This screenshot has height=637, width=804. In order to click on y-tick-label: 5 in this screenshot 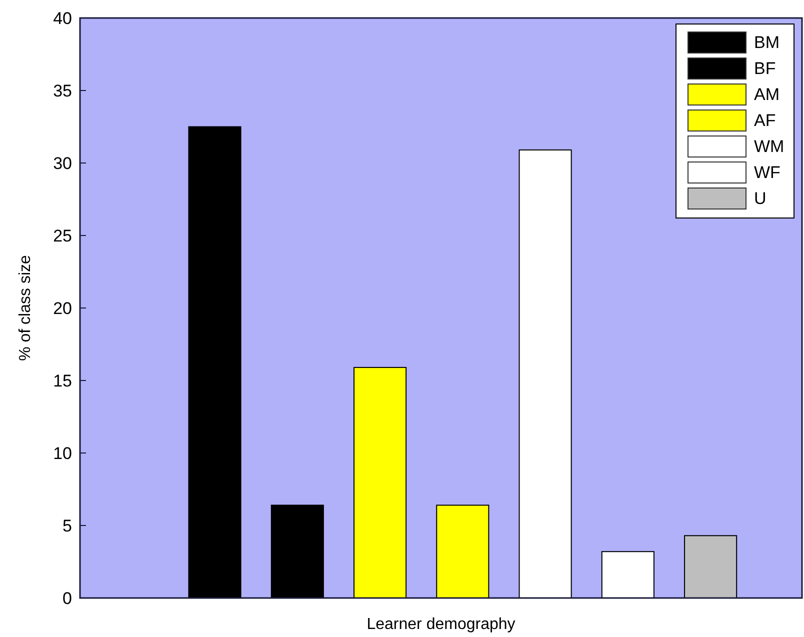, I will do `click(67, 526)`.